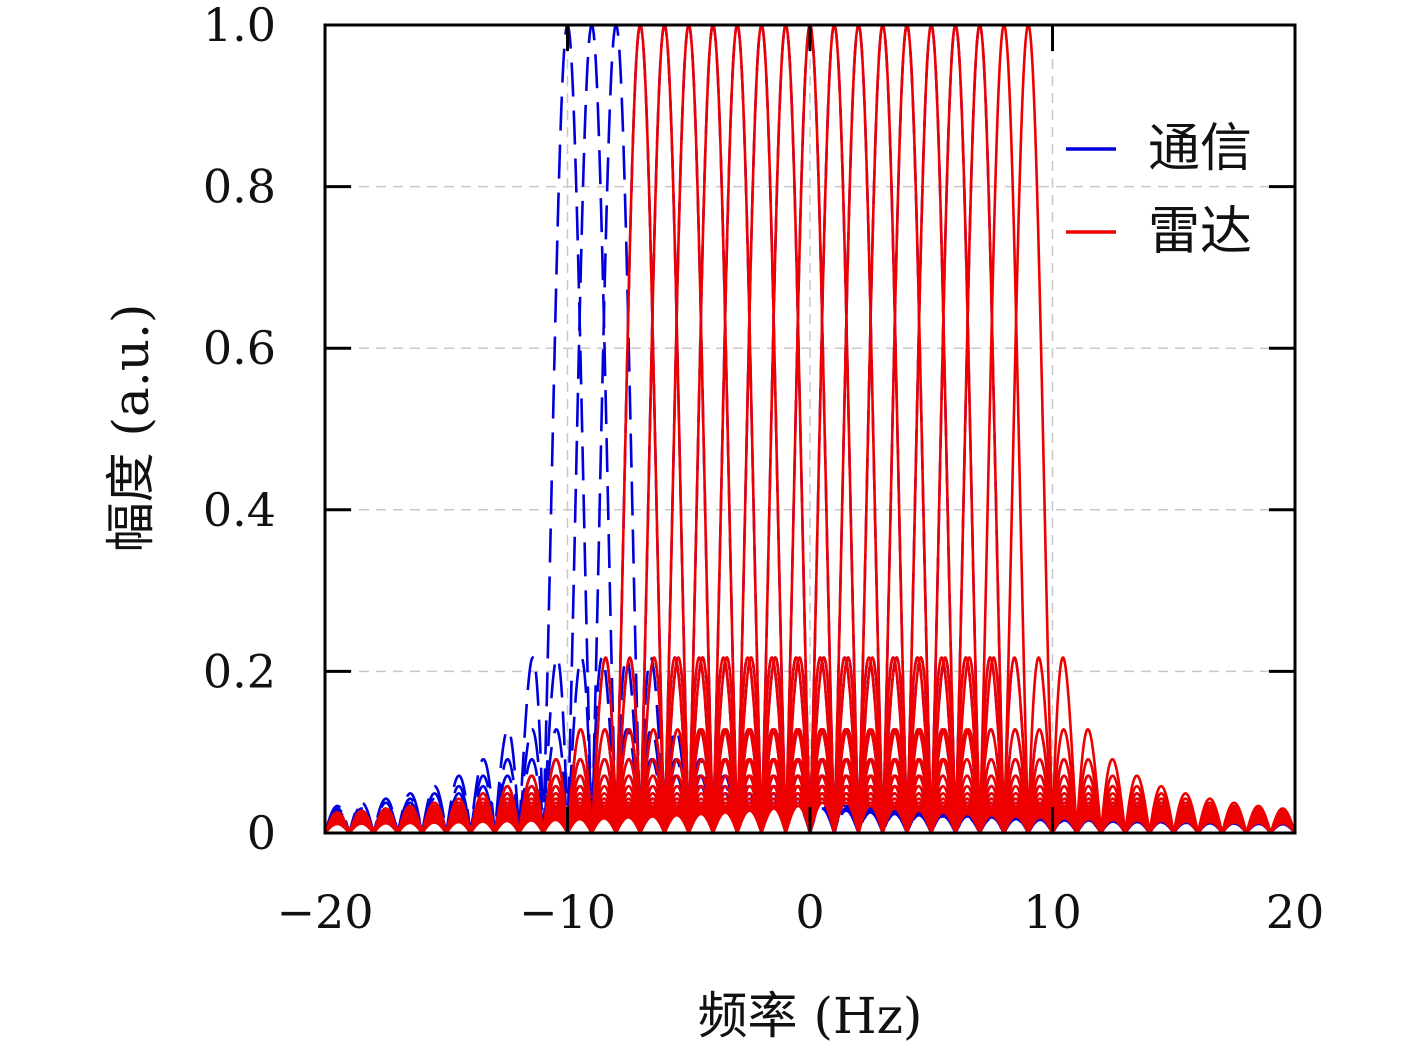 This screenshot has width=1417, height=1058. I want to click on y-tick-label: 0, so click(261, 833).